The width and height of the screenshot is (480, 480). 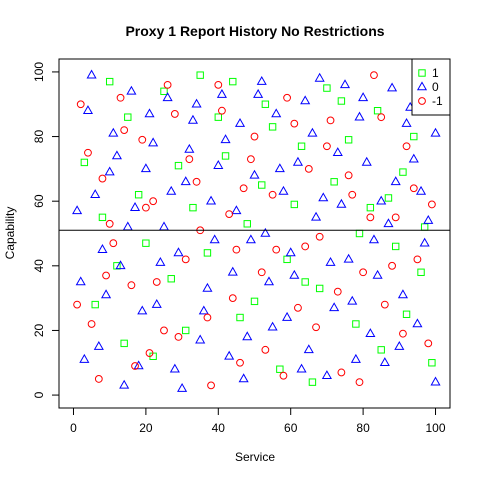 I want to click on x-tick-label-0: 0, so click(x=73, y=428).